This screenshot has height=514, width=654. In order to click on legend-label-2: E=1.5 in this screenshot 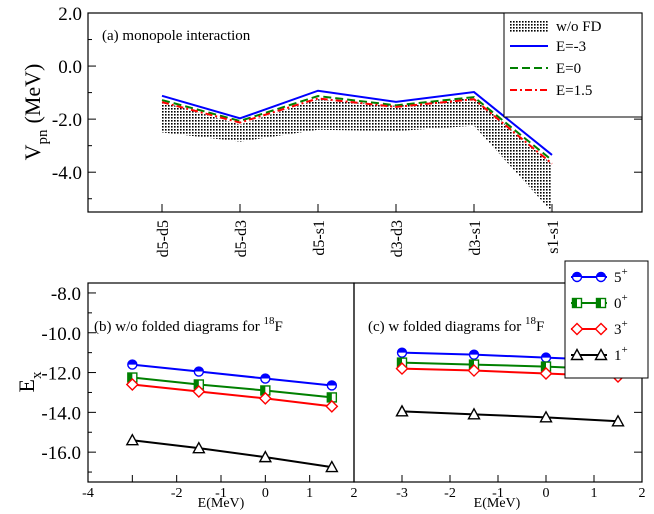, I will do `click(574, 91)`.